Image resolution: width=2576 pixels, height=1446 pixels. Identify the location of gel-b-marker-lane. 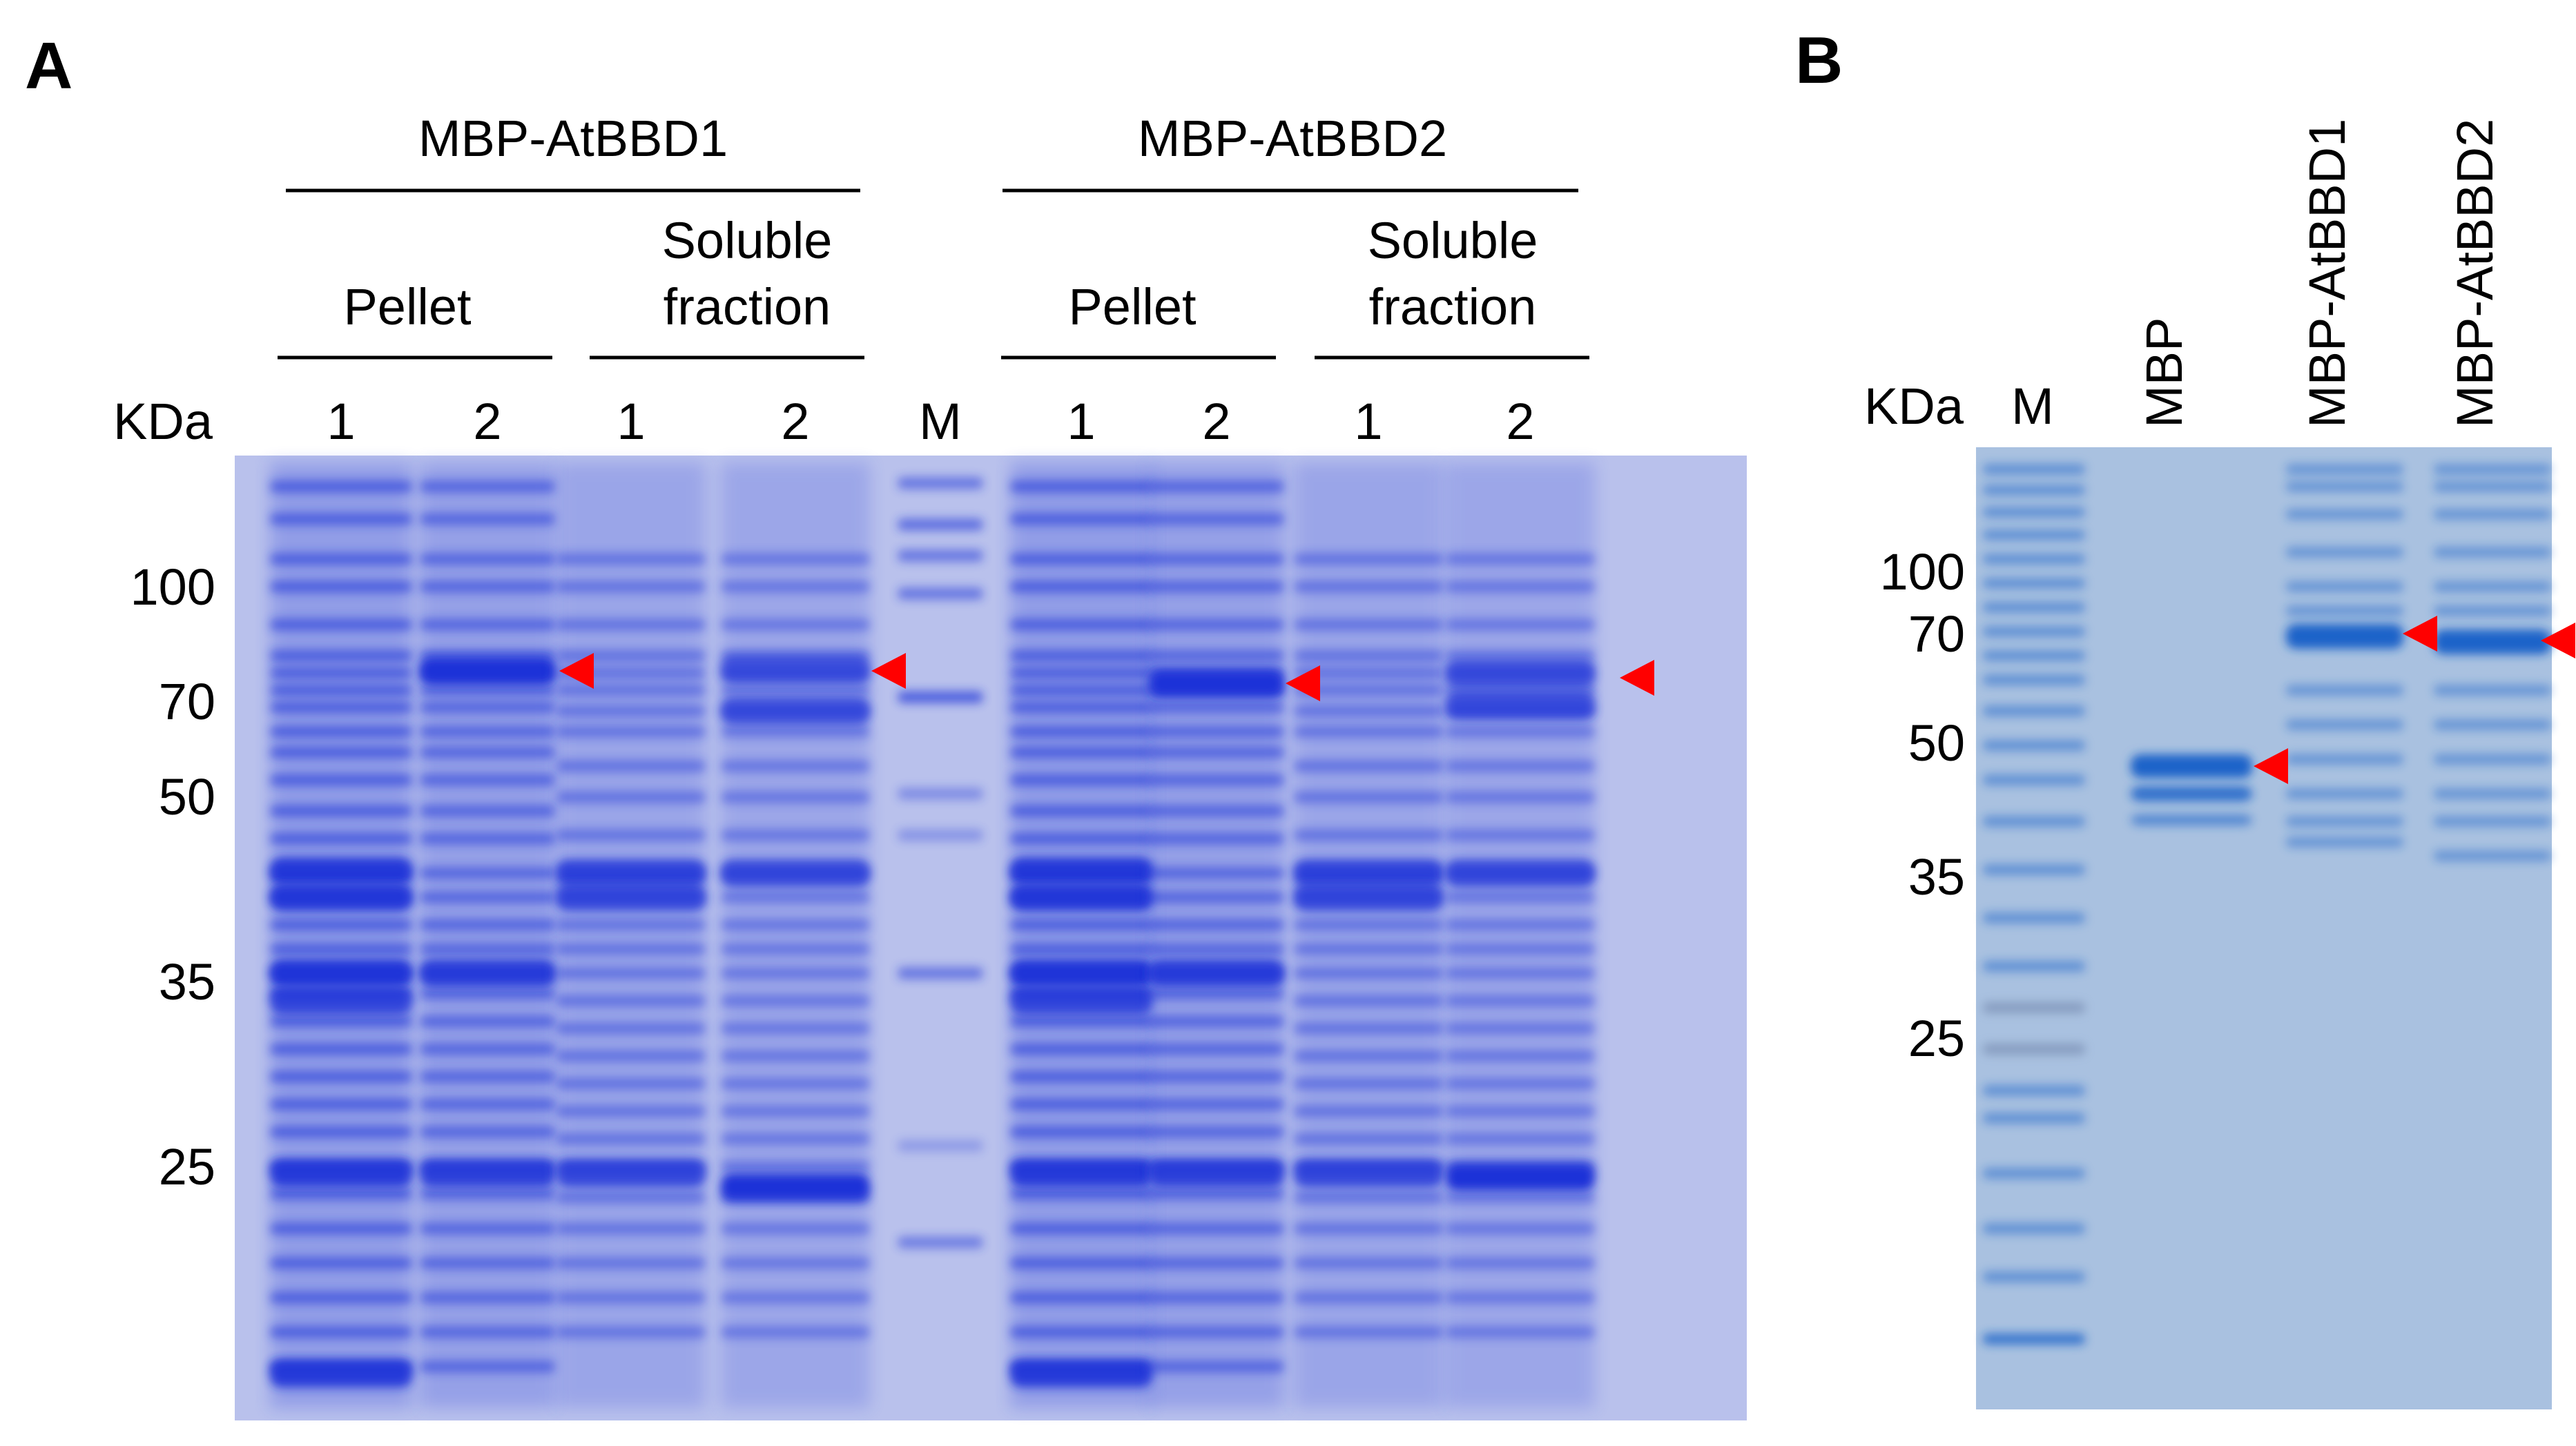
(2034, 904).